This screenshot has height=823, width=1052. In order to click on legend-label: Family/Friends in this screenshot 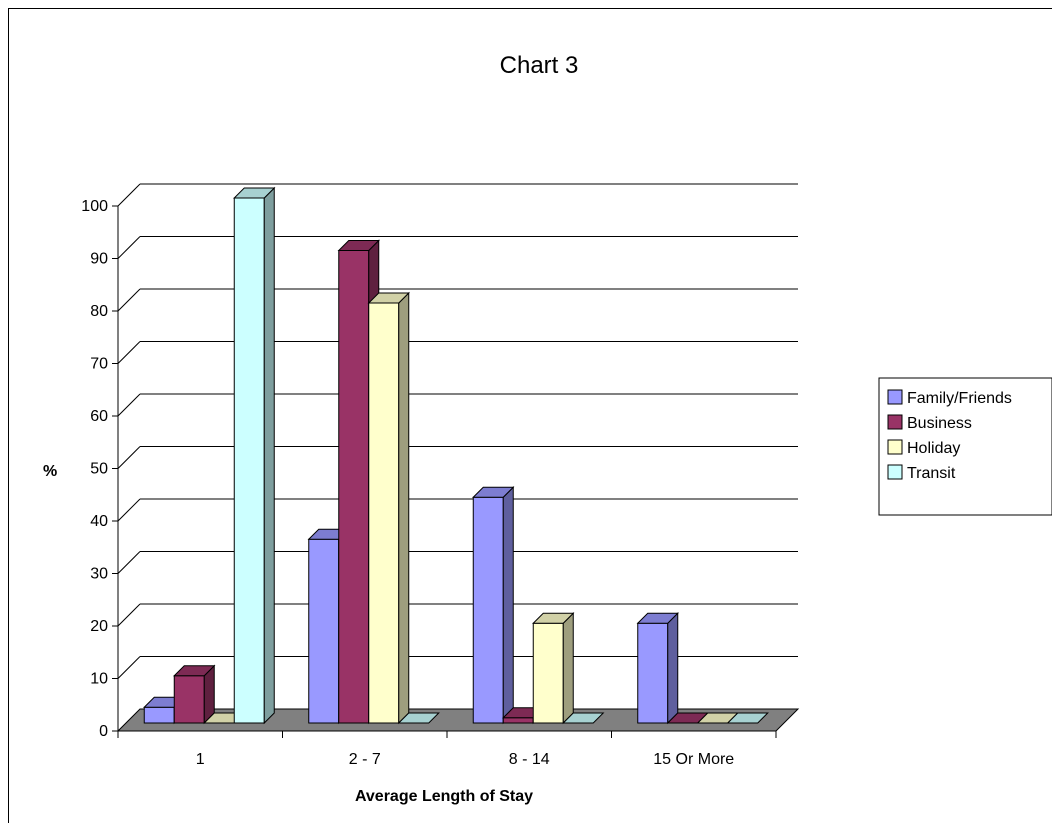, I will do `click(959, 398)`.